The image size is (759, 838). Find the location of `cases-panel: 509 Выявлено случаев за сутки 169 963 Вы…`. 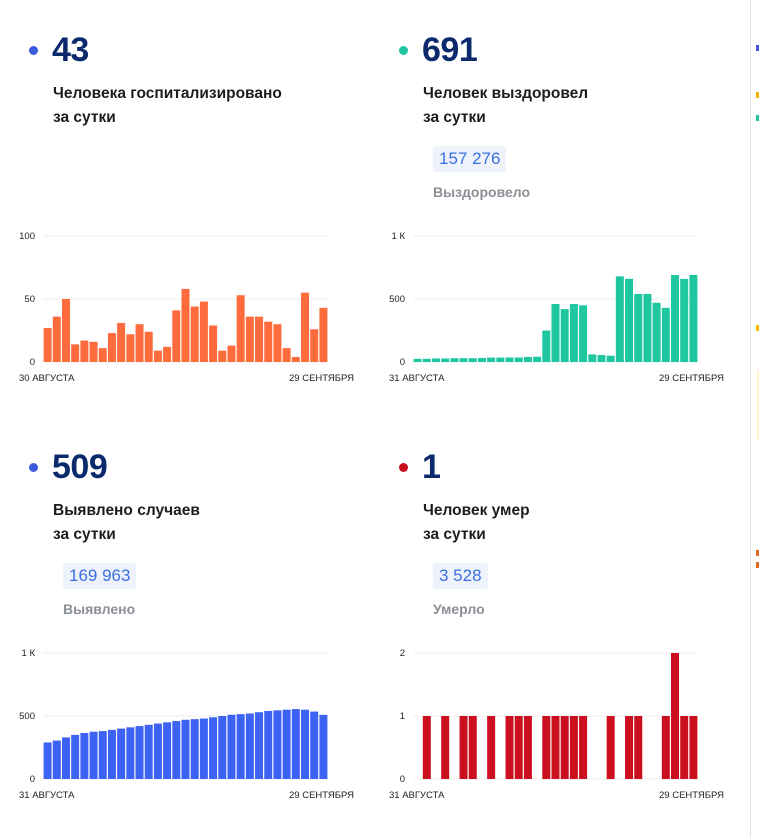

cases-panel: 509 Выявлено случаев за сутки 169 963 Вы… is located at coordinates (195, 531).